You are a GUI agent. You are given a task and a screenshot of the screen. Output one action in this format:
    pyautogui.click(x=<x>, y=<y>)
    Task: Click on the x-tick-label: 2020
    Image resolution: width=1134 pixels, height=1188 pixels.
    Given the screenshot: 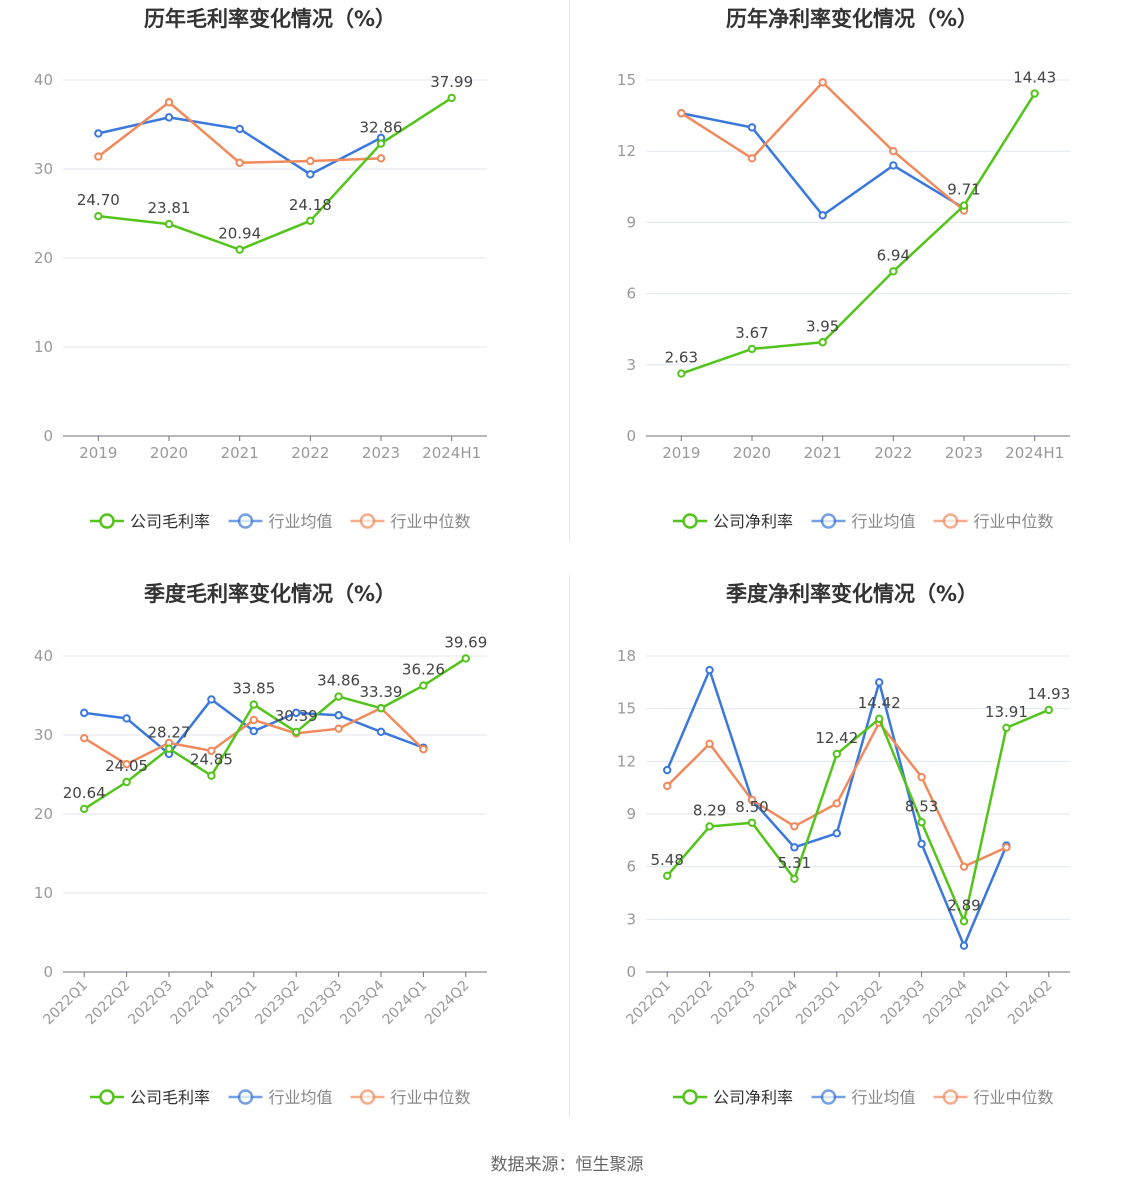 What is the action you would take?
    pyautogui.click(x=752, y=453)
    